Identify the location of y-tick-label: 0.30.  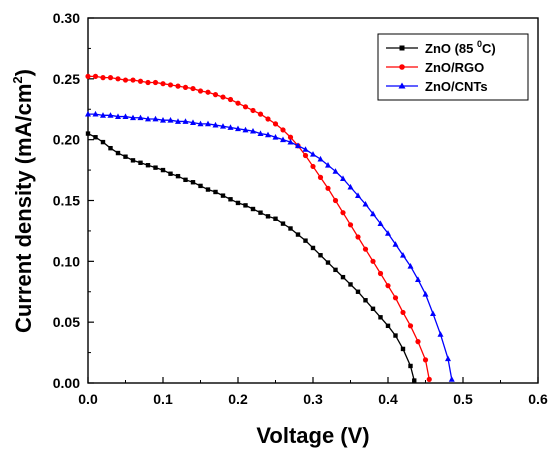
(66, 18).